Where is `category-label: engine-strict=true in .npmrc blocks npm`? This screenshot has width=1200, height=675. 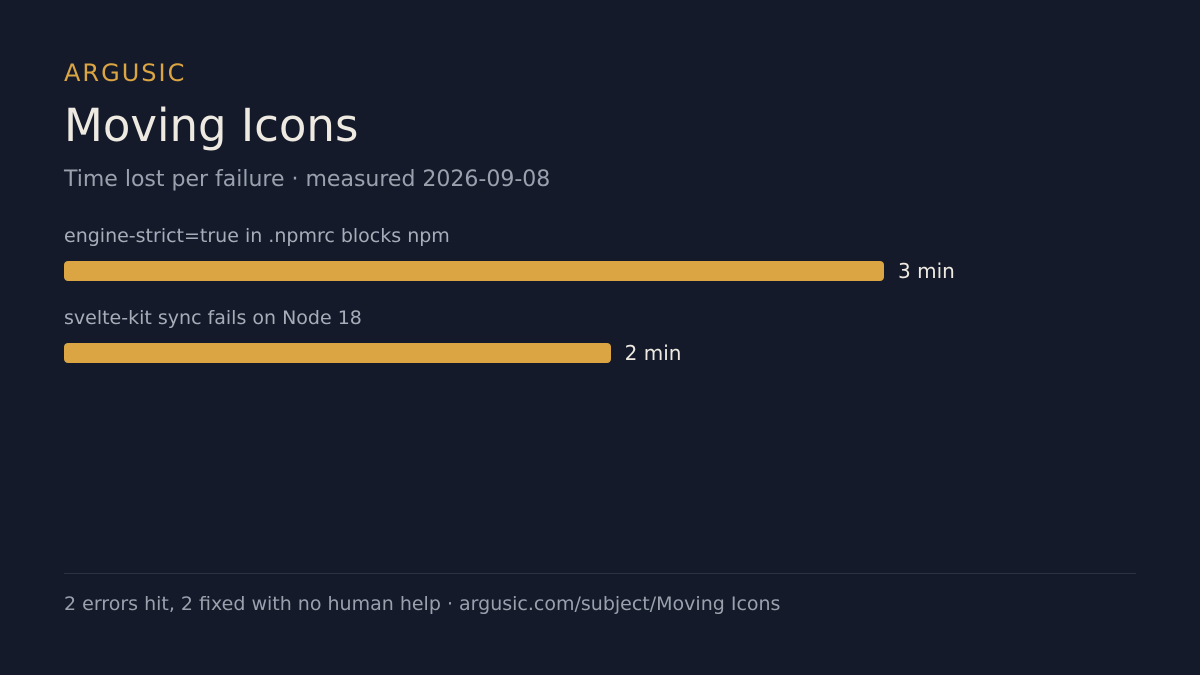 category-label: engine-strict=true in .npmrc blocks npm is located at coordinates (257, 236).